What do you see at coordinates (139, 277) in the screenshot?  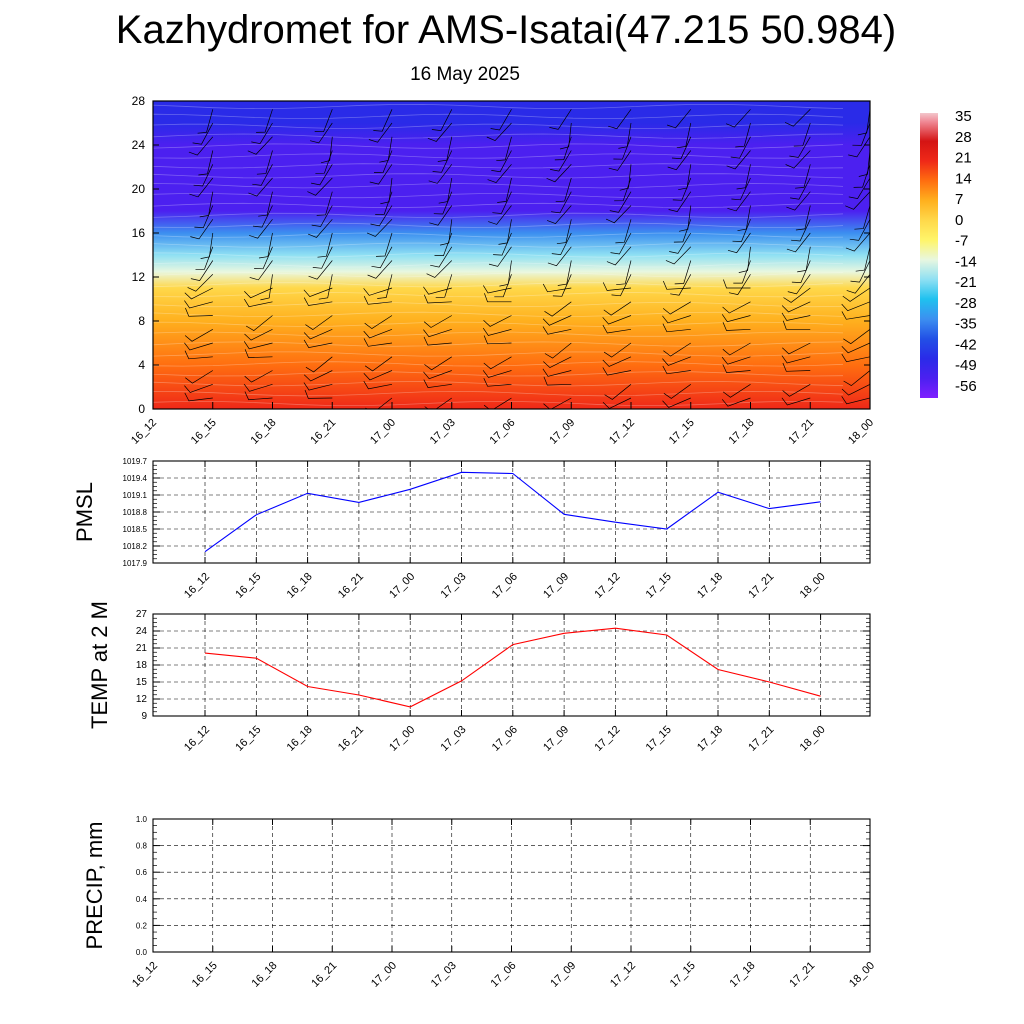 I see `y-tick-label: 12` at bounding box center [139, 277].